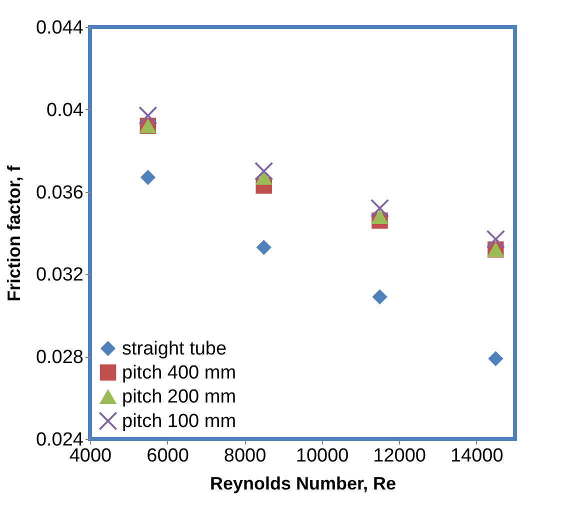 The image size is (564, 515). I want to click on y-tick-label: 0.044, so click(60, 28).